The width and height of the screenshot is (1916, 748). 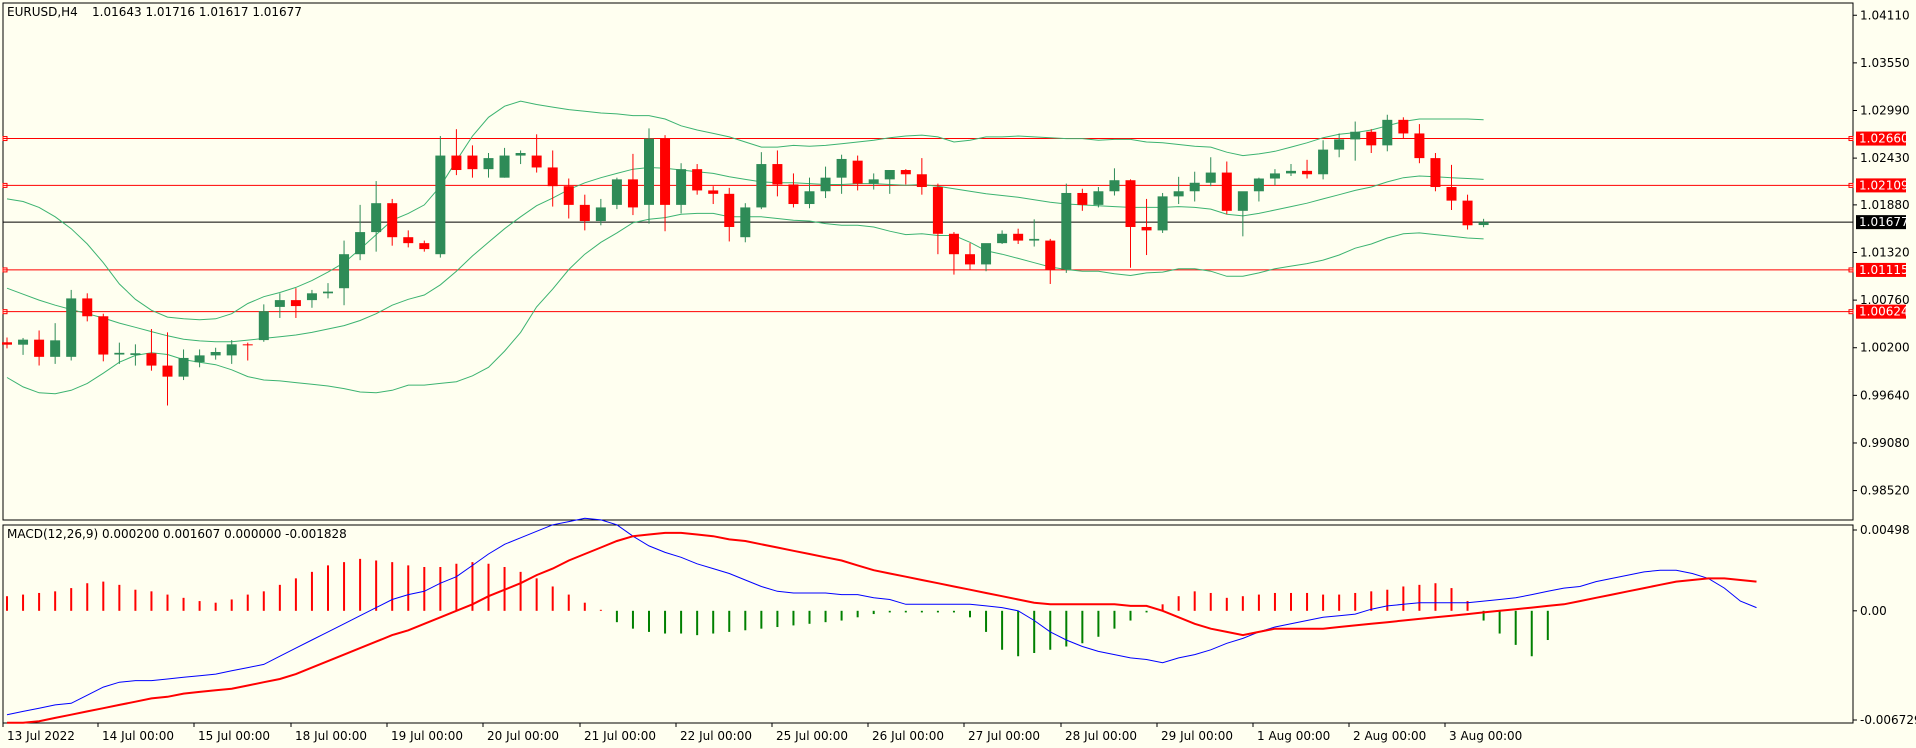 What do you see at coordinates (1884, 270) in the screenshot?
I see `level-price-label: 1.01115` at bounding box center [1884, 270].